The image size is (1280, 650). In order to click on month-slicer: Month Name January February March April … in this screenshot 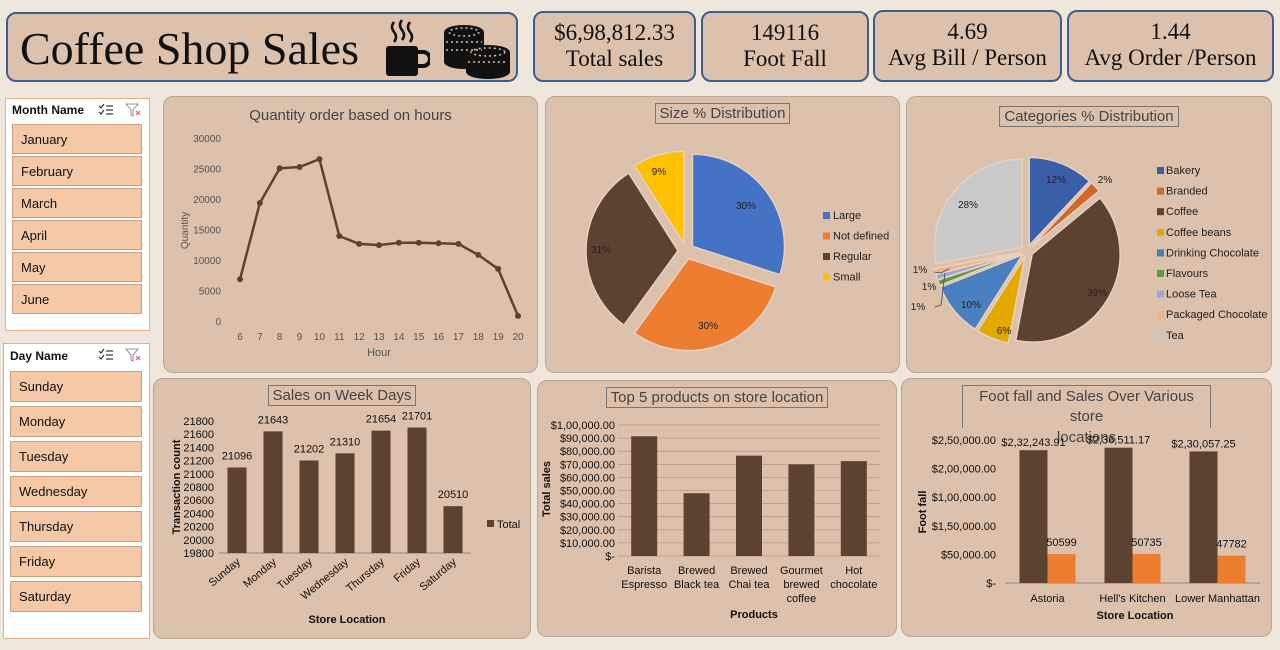, I will do `click(77, 214)`.